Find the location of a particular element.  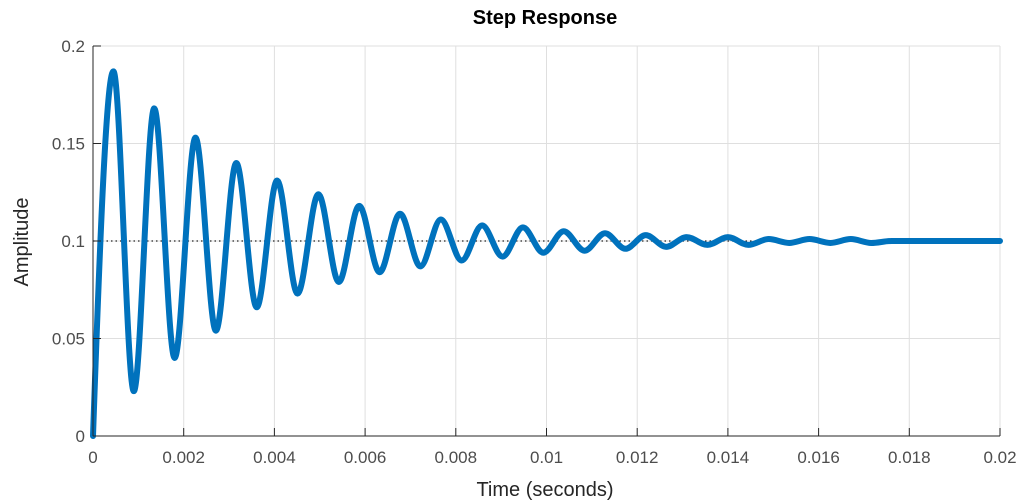

y-tick-label: 0.05 is located at coordinates (68, 339).